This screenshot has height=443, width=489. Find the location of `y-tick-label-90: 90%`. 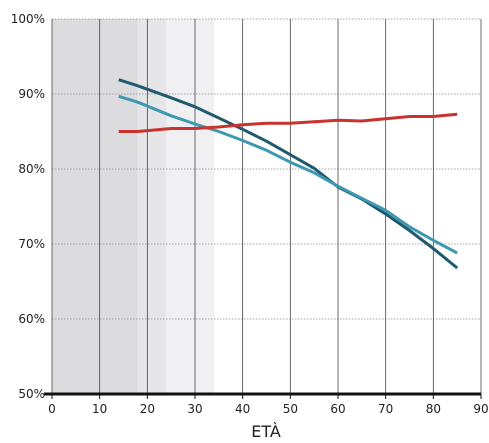

y-tick-label-90: 90% is located at coordinates (31, 94).